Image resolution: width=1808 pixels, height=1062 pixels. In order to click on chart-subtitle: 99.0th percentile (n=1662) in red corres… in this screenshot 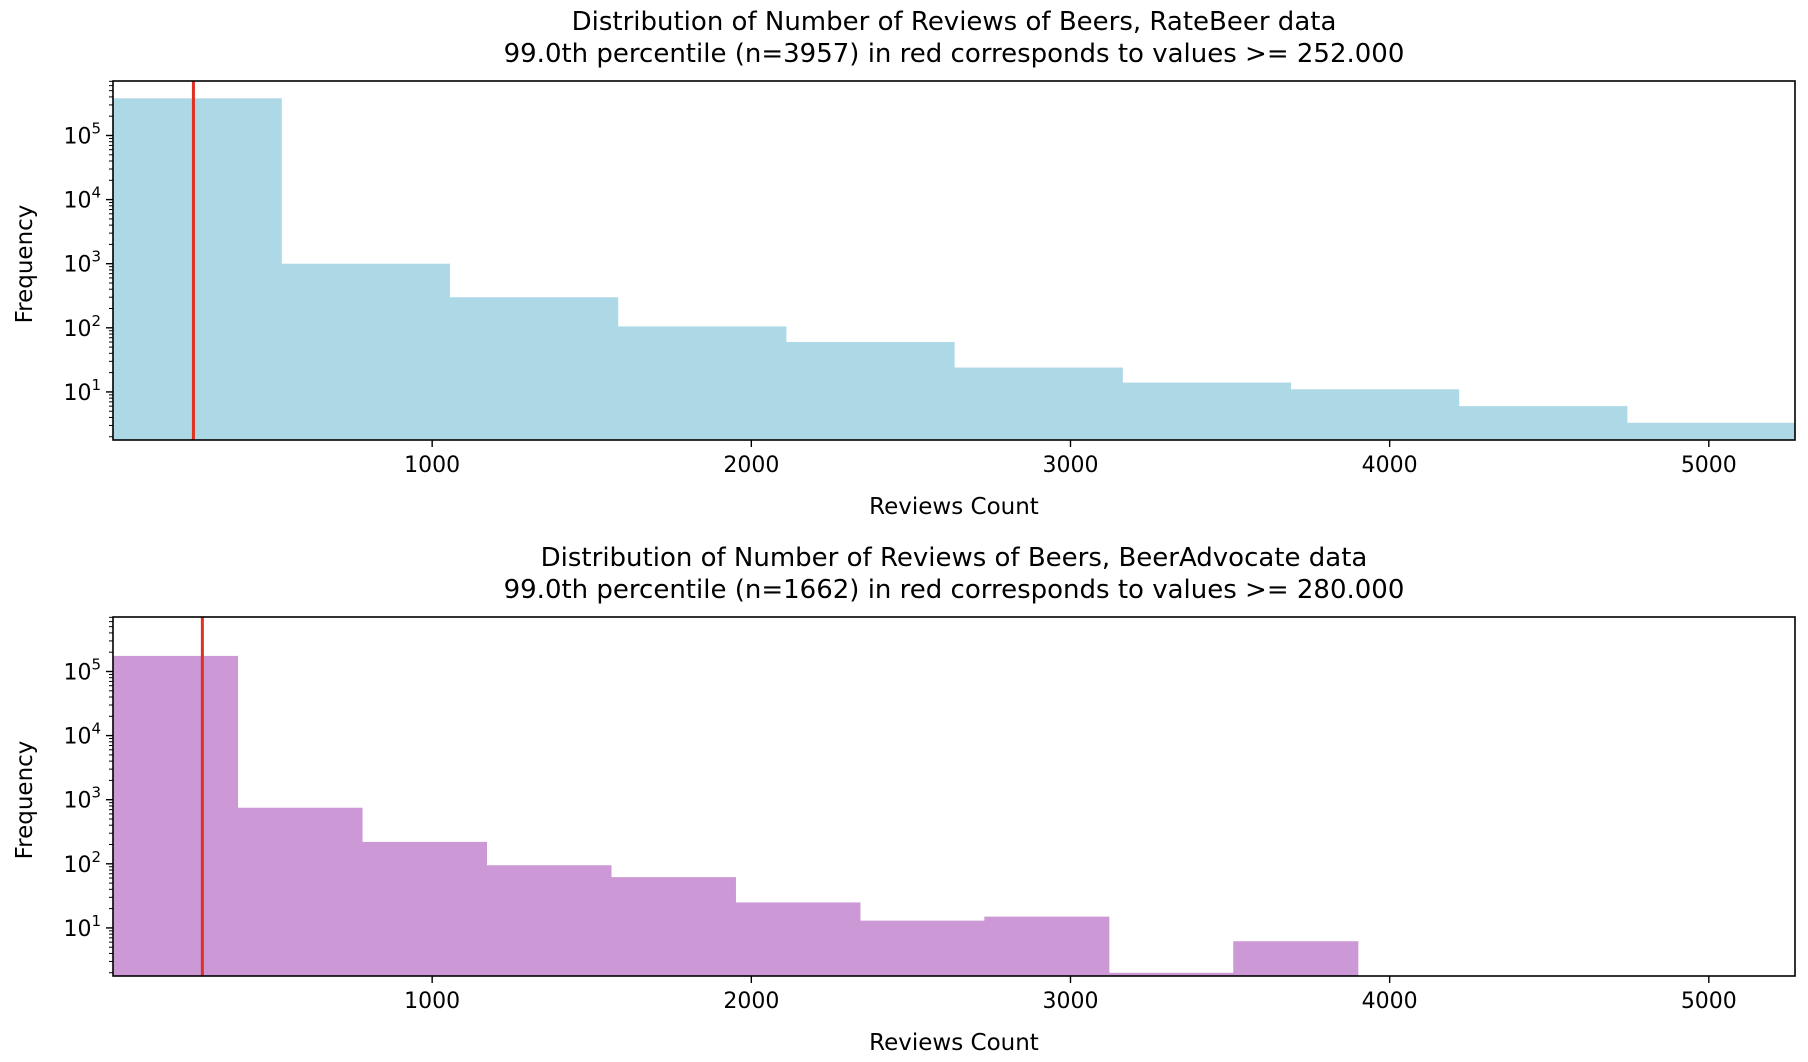, I will do `click(954, 590)`.